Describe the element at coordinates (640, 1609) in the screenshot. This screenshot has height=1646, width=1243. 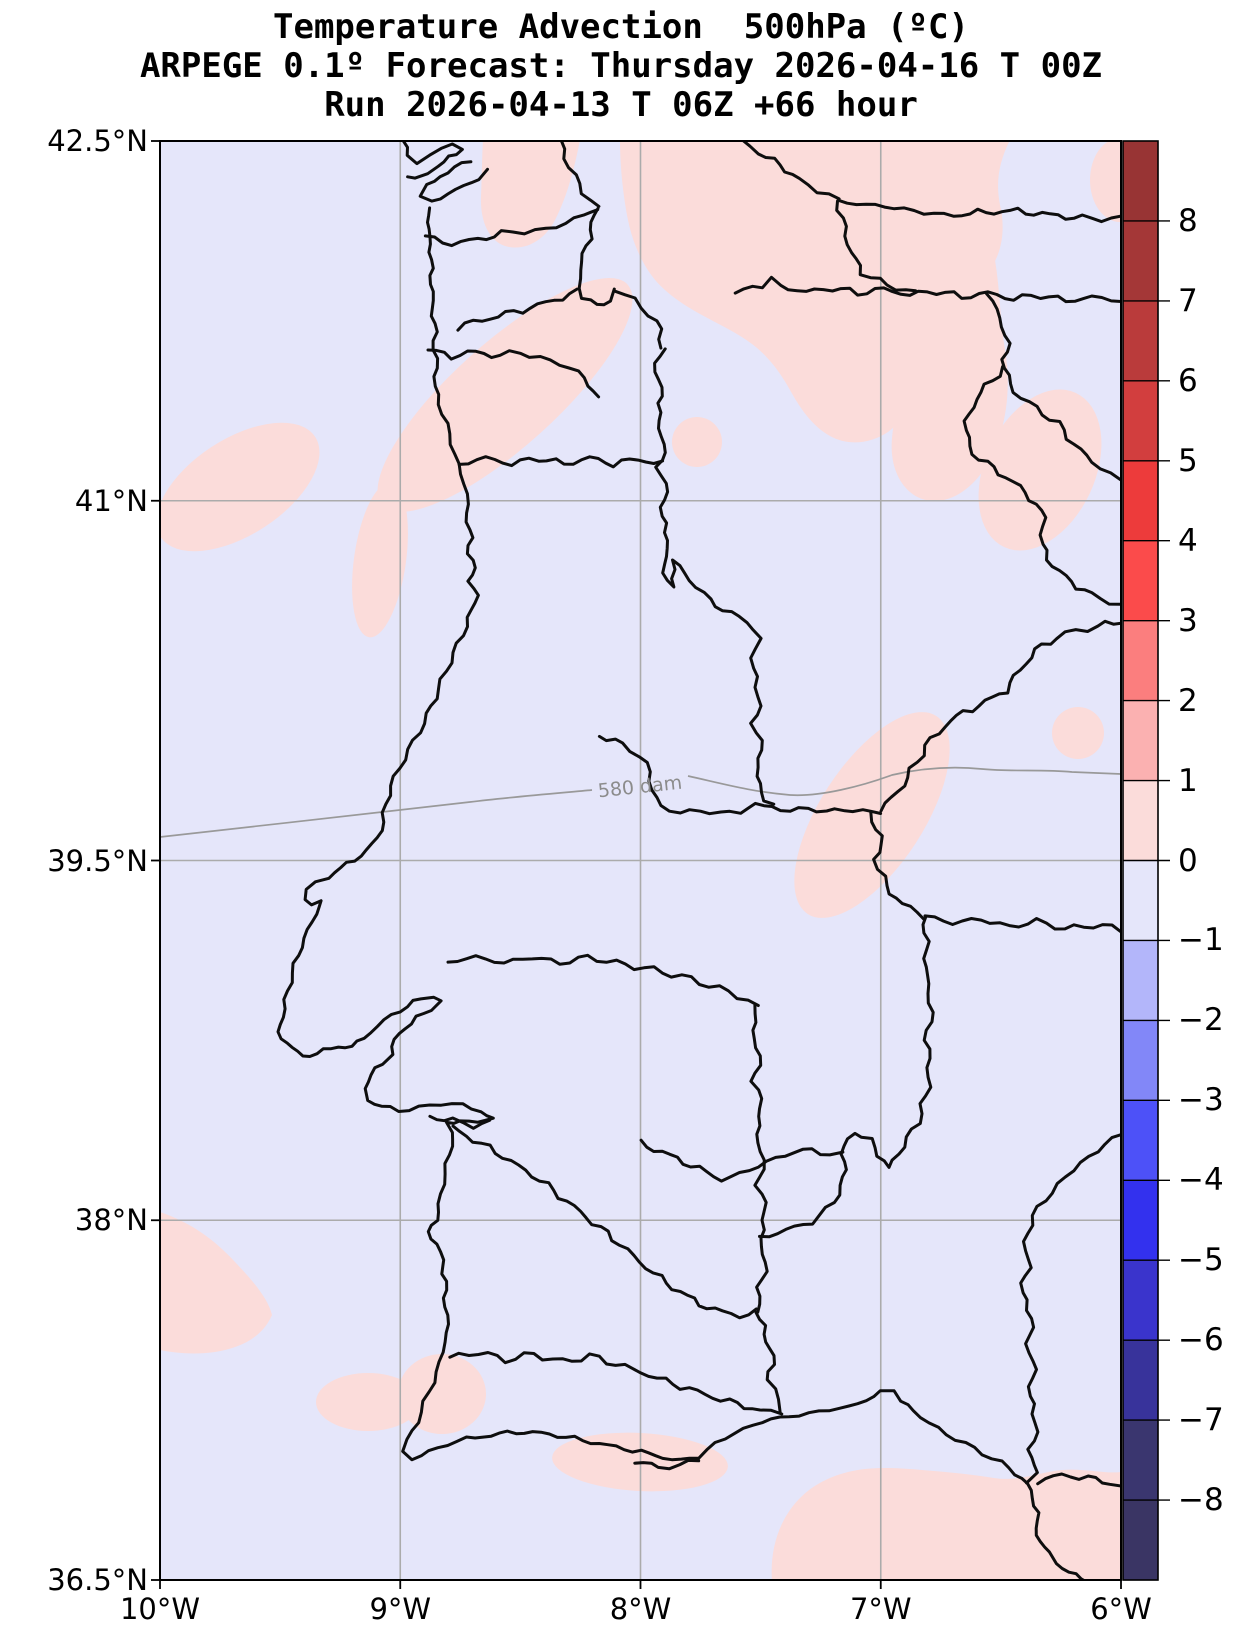
I see `longitude-tick-label: 8°W` at that location.